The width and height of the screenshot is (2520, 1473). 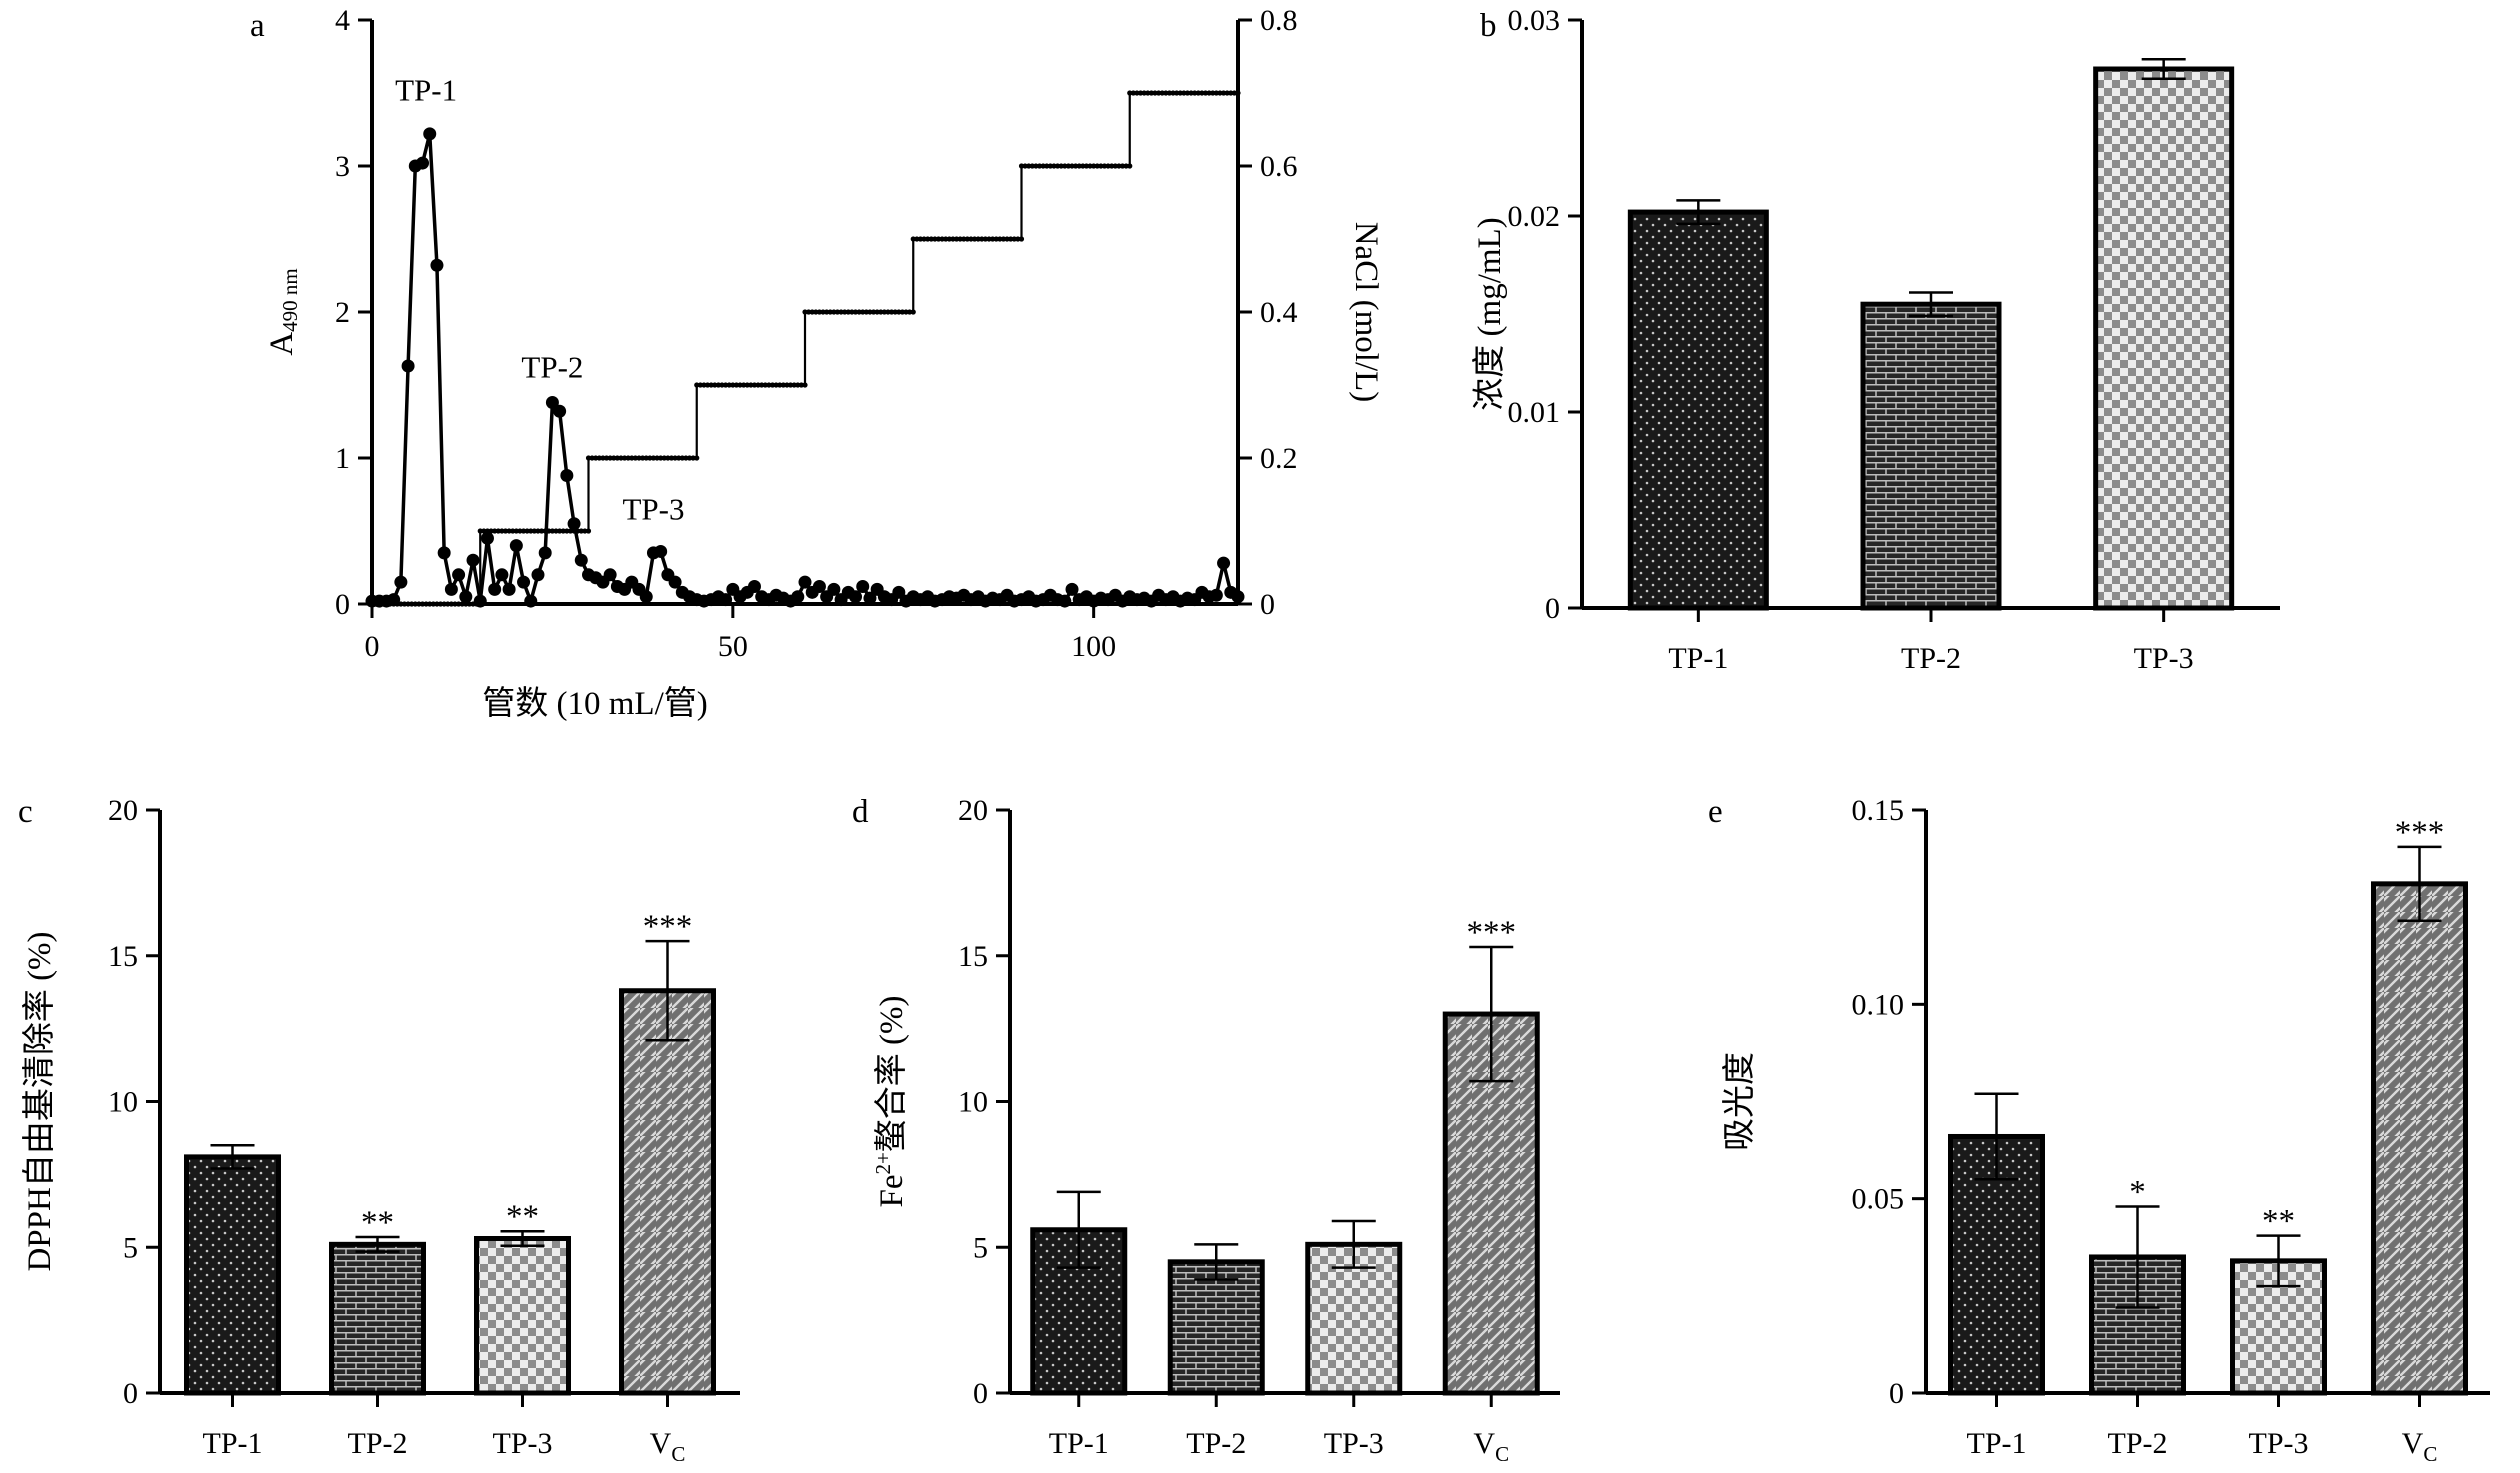 What do you see at coordinates (1488, 26) in the screenshot?
I see `chart-b-panel-letter: b` at bounding box center [1488, 26].